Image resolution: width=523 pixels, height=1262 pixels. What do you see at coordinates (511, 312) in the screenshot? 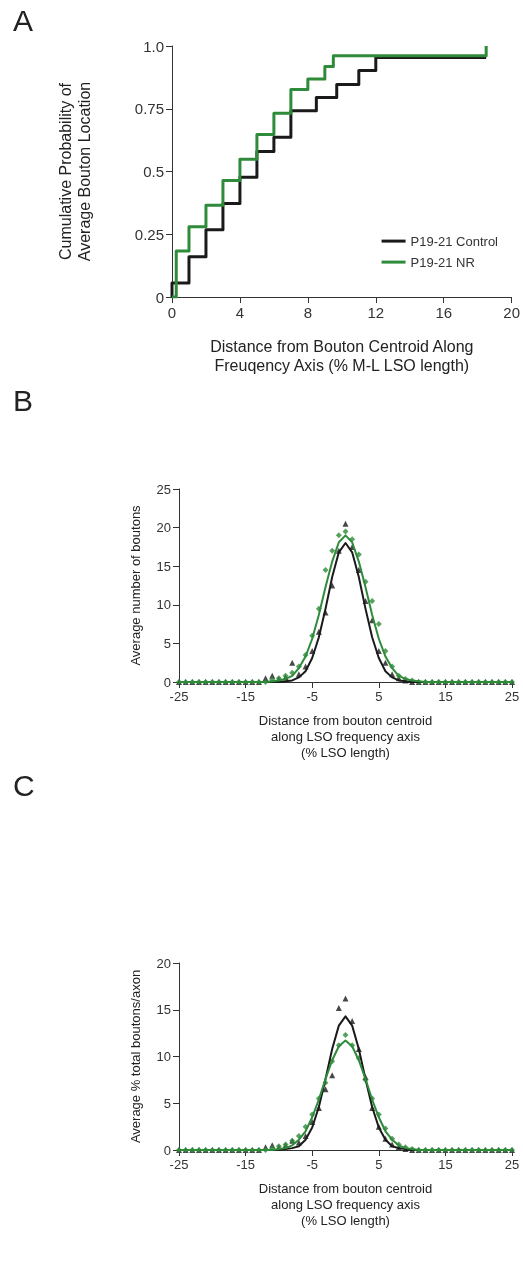
I see `x-tick-label: 20` at bounding box center [511, 312].